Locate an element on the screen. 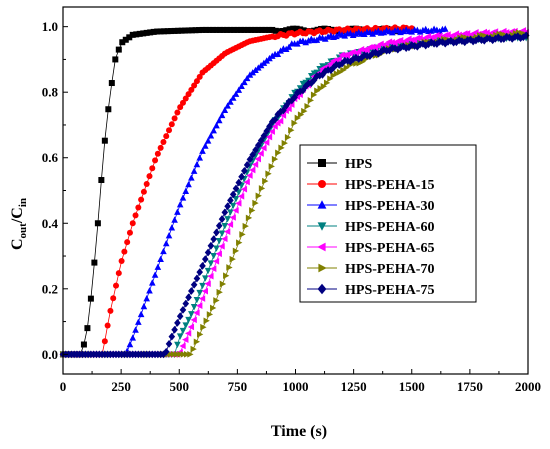  x-tick-label: 500 is located at coordinates (180, 386).